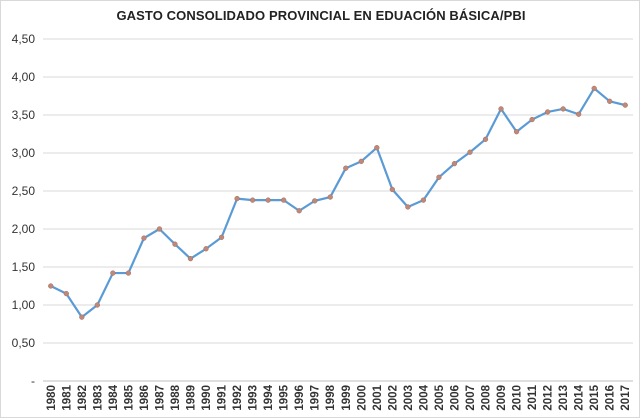  Describe the element at coordinates (269, 397) in the screenshot. I see `x-tick-label: 1994` at that location.